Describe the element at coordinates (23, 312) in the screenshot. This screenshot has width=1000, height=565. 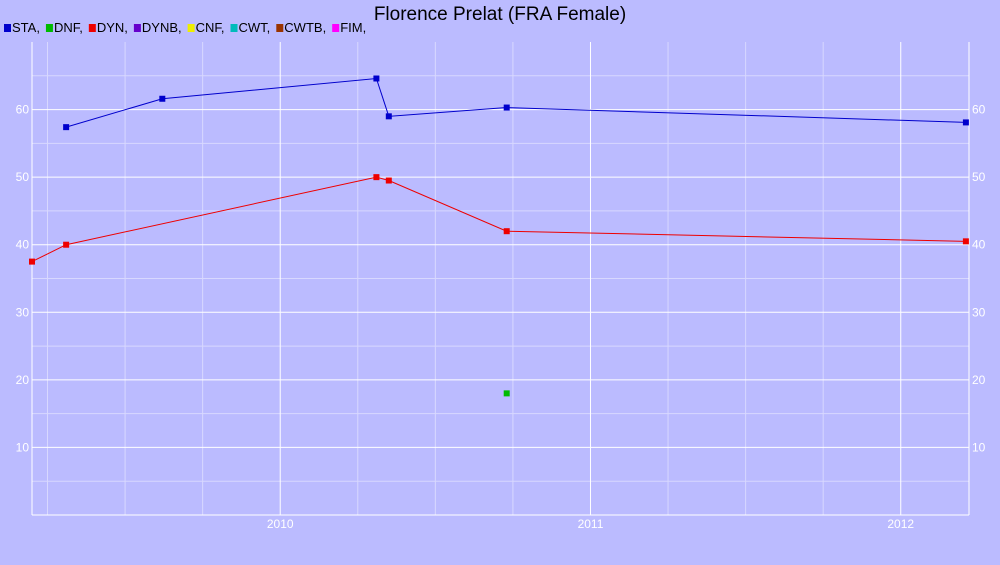
I see `y-tick-label-left: 30` at that location.